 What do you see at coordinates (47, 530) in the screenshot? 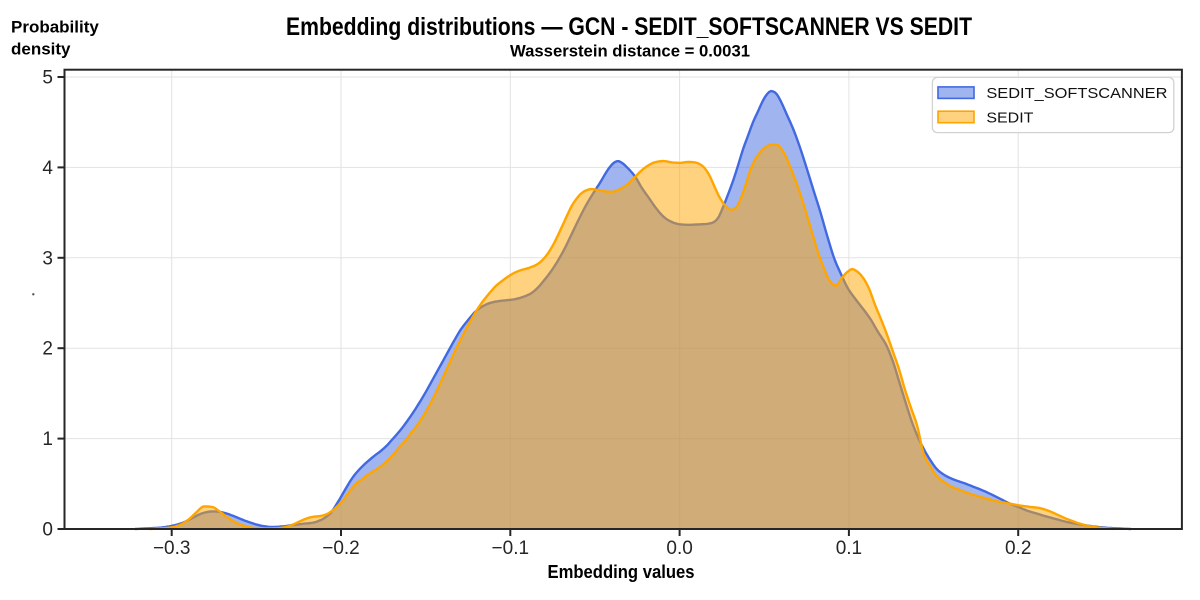
I see `svg-text: 0` at bounding box center [47, 530].